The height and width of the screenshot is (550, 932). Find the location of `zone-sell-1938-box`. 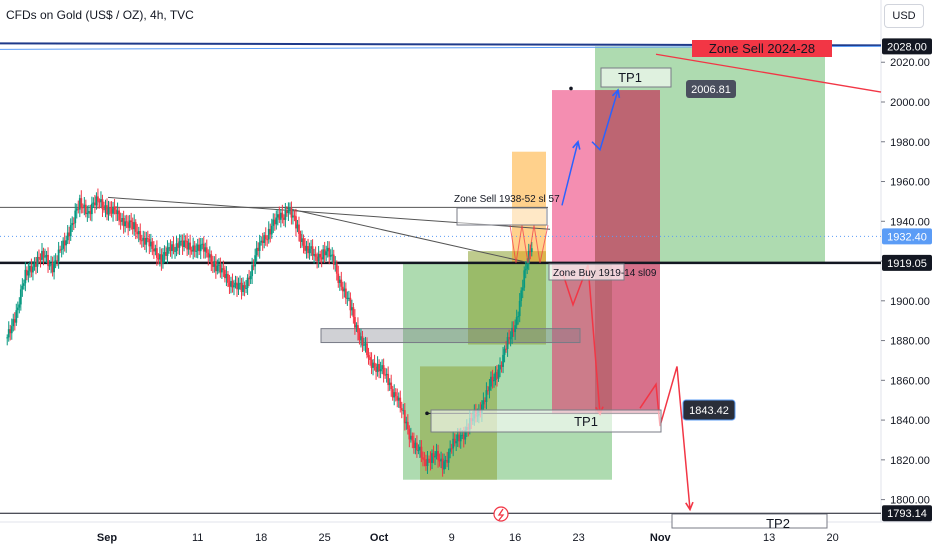

zone-sell-1938-box is located at coordinates (502, 216).